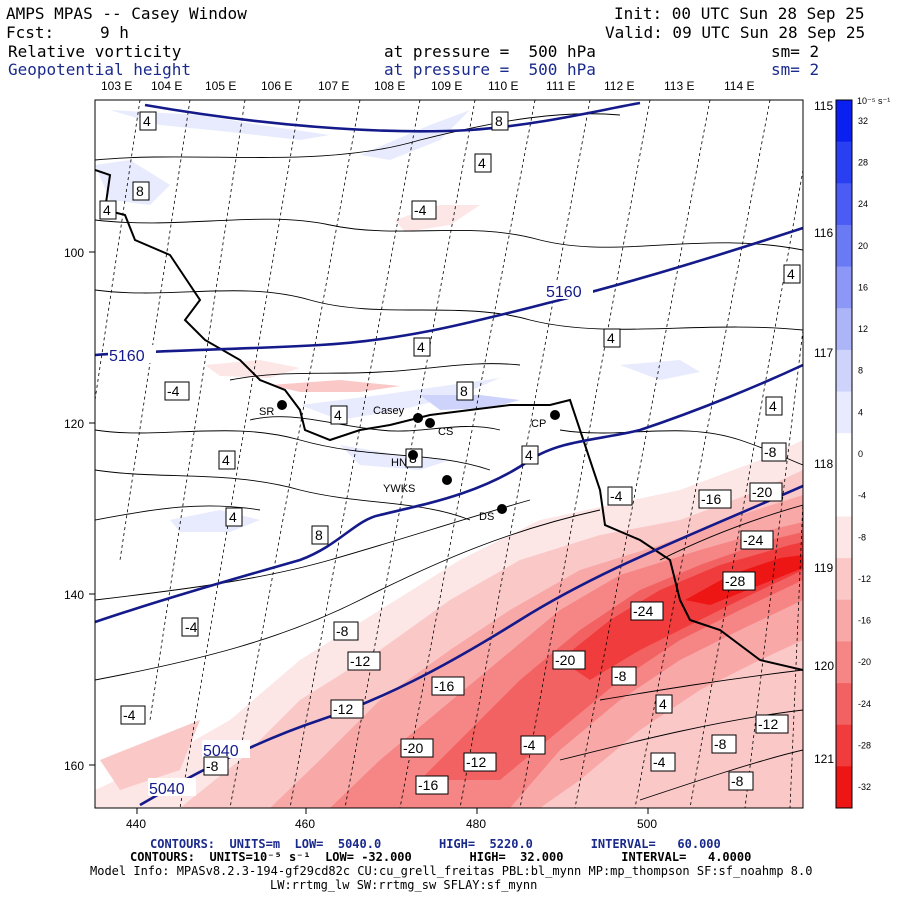  I want to click on colorbar-label: -20, so click(864, 662).